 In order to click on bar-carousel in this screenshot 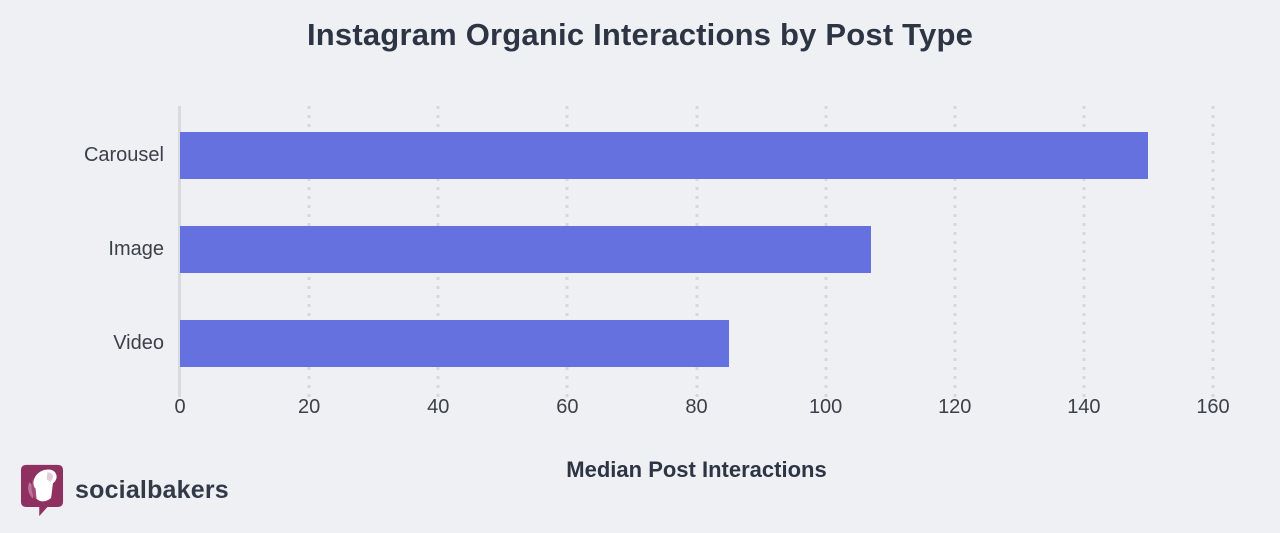, I will do `click(664, 155)`.